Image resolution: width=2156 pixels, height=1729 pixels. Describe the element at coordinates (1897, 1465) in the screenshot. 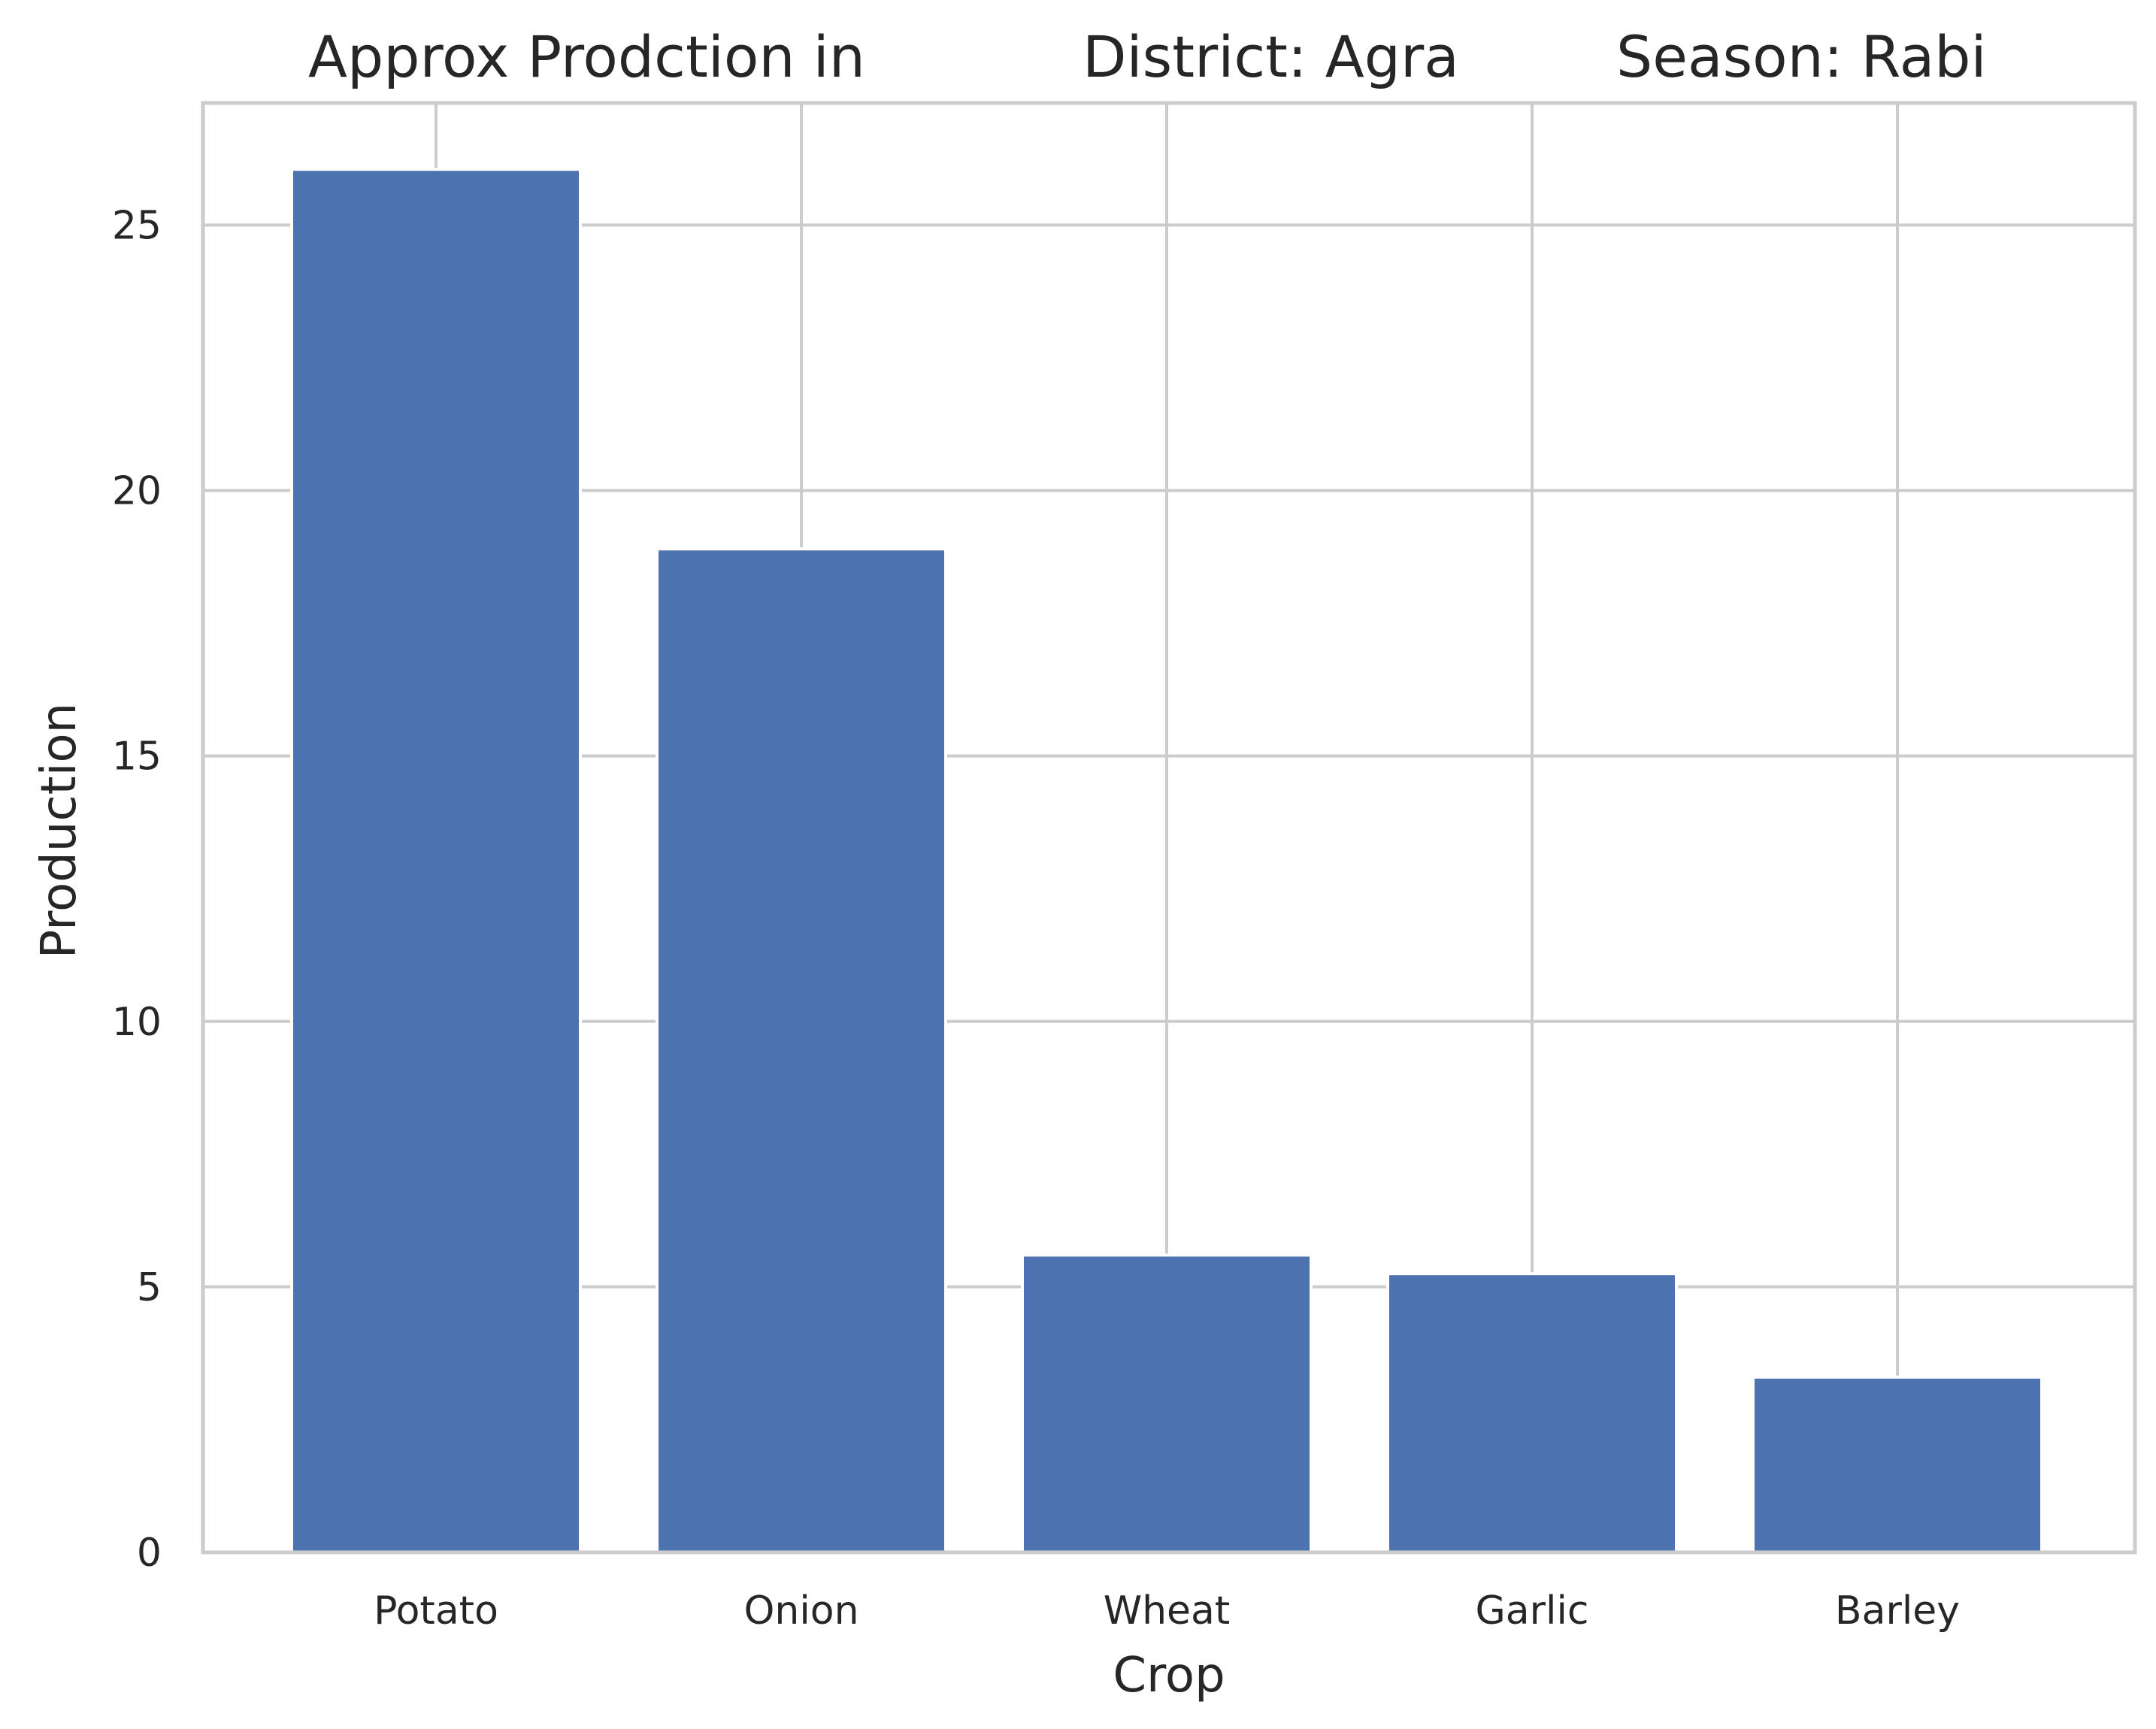

I see `bar-barley` at that location.